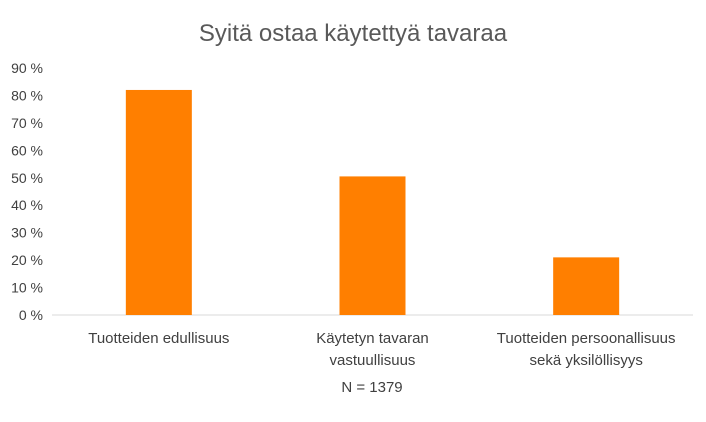 This screenshot has height=422, width=706. What do you see at coordinates (31, 315) in the screenshot?
I see `y-tick-label: 0 %` at bounding box center [31, 315].